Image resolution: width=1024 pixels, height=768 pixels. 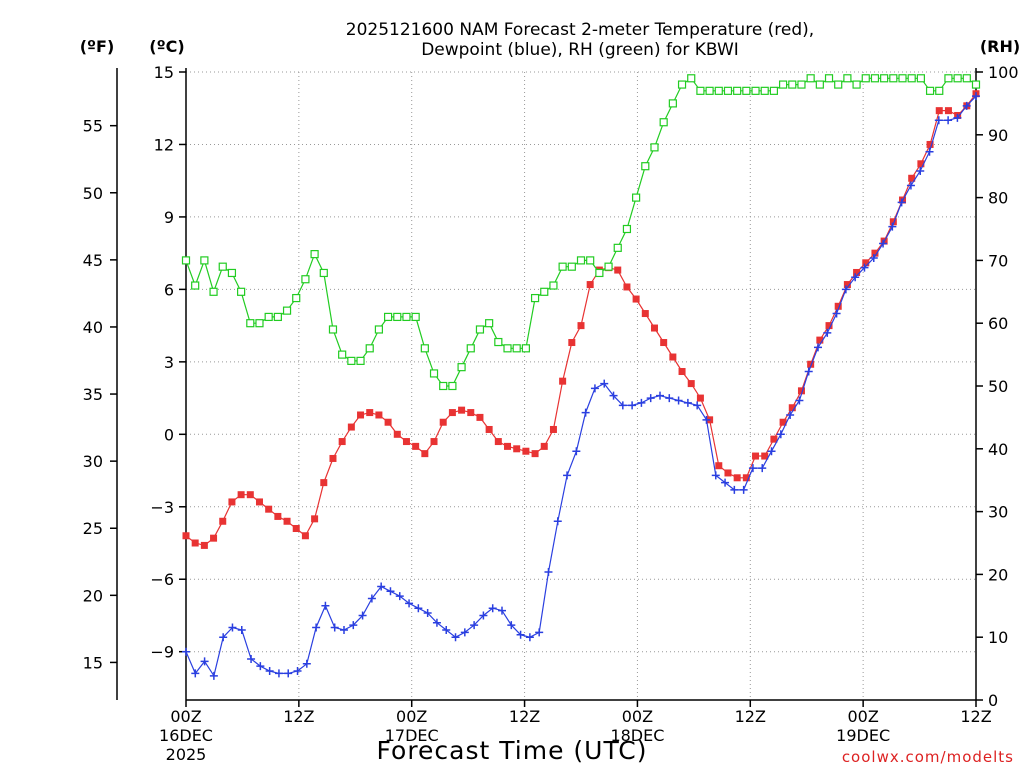 What do you see at coordinates (998, 198) in the screenshot?
I see `rh-tick-label: 80` at bounding box center [998, 198].